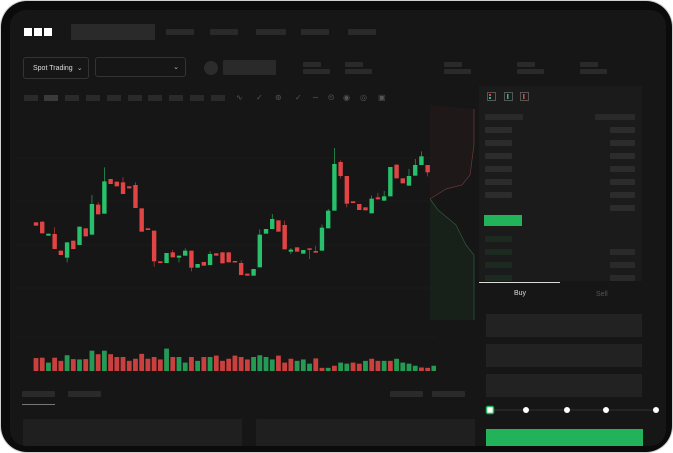  What do you see at coordinates (358, 71) in the screenshot?
I see `stat-value` at bounding box center [358, 71].